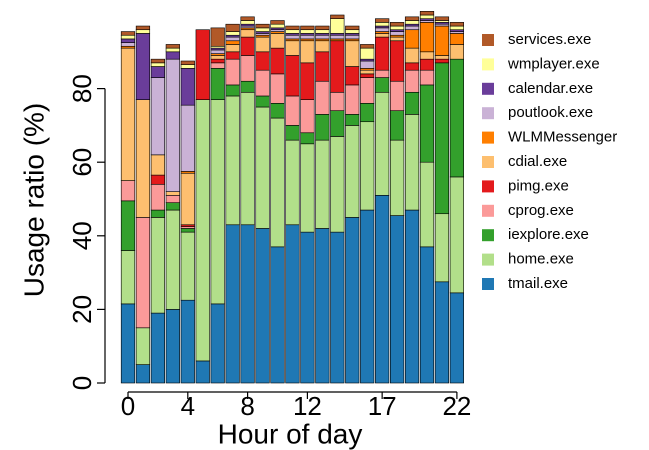 This screenshot has height=450, width=649. I want to click on x-tick-label: 4, so click(188, 406).